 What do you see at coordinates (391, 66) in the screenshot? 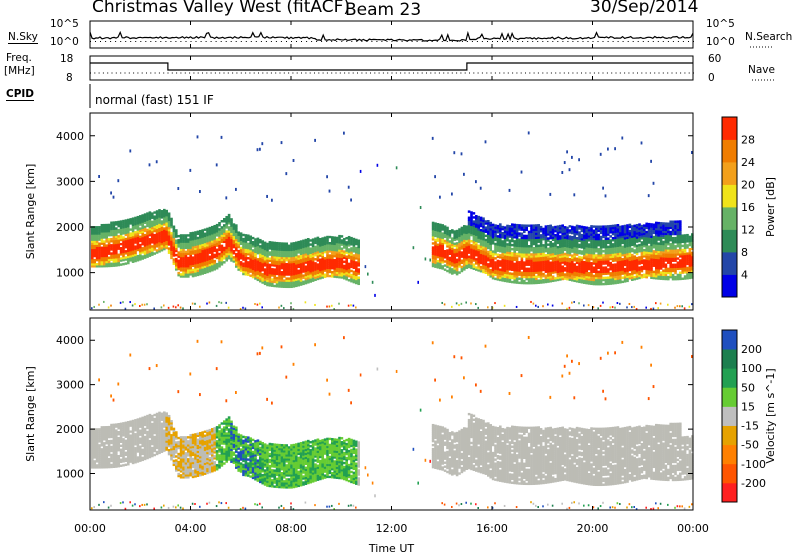
I see `freq-line` at bounding box center [391, 66].